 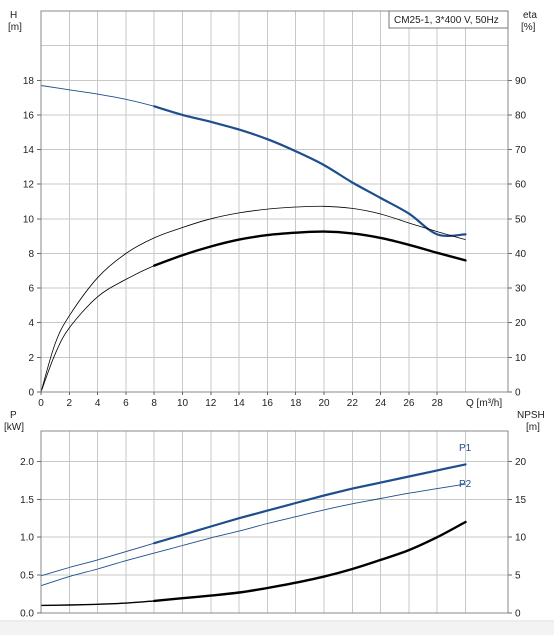 What do you see at coordinates (484, 403) in the screenshot?
I see `flow-axis-label: Q [m³/h]` at bounding box center [484, 403].